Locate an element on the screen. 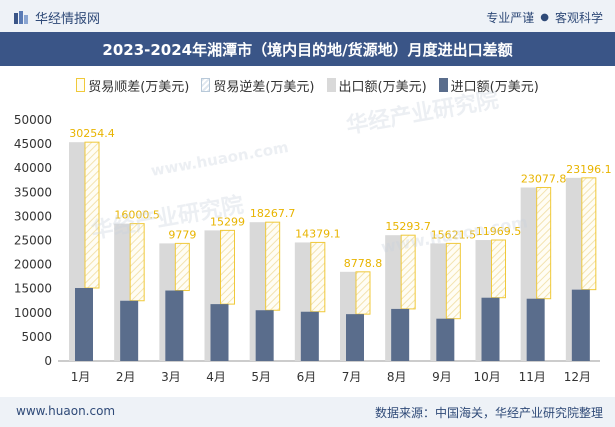  legend-item-surplus: 贸易顺差(万美元) is located at coordinates (132, 85).